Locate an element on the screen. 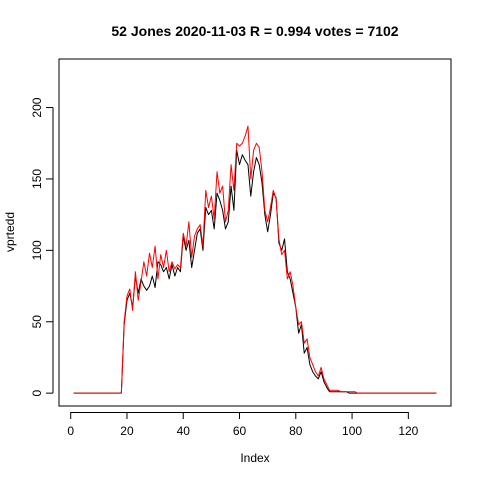 The width and height of the screenshot is (480, 480). x-tick-label: 60 is located at coordinates (240, 431).